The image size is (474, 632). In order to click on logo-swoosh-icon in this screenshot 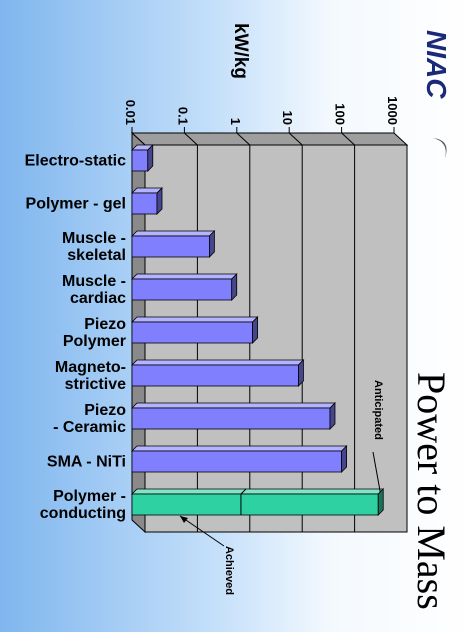, I will do `click(440, 148)`.